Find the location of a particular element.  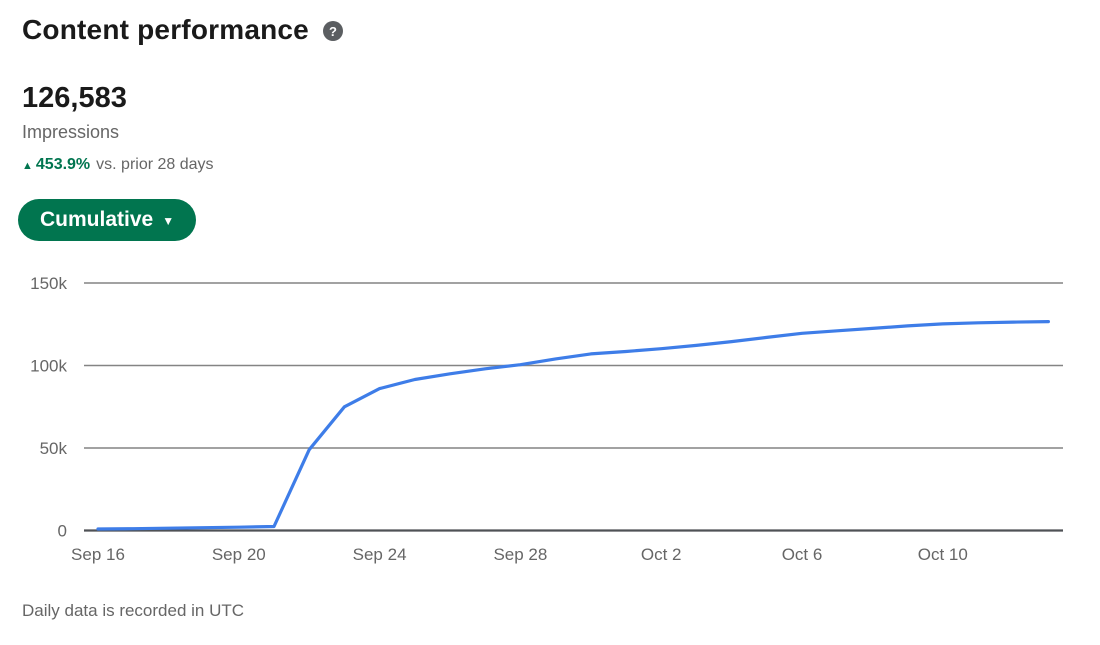

x-axis-tick-label: Sep 28 is located at coordinates (520, 554).